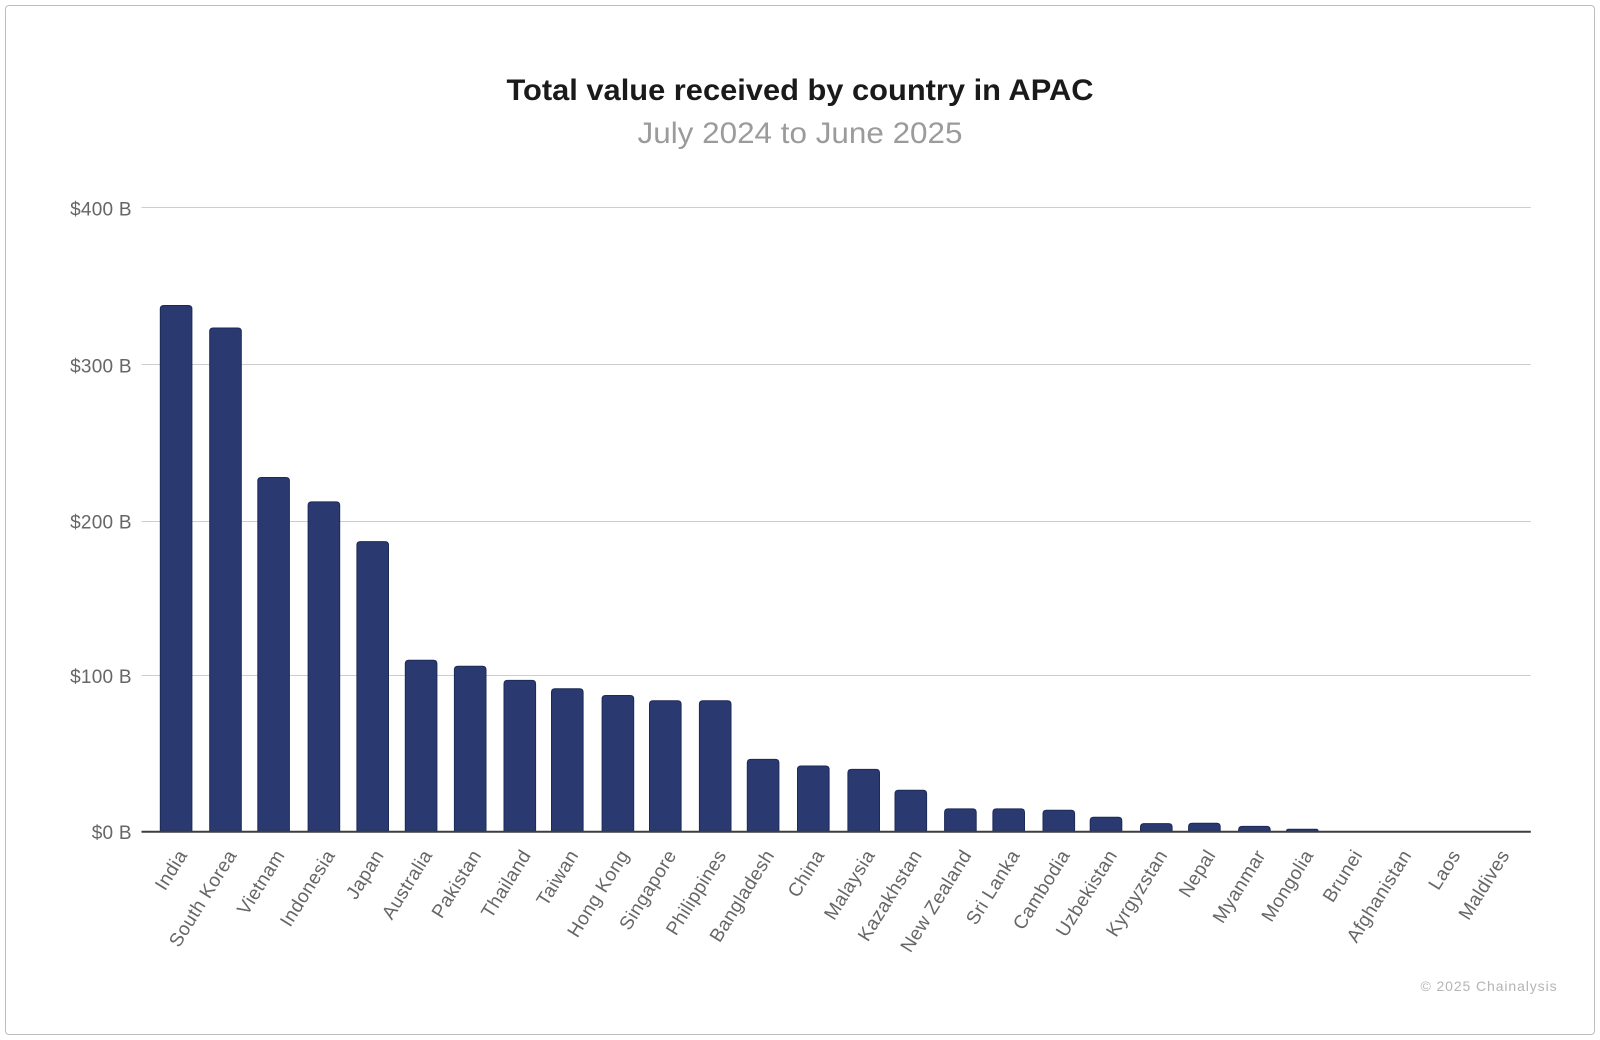 Image resolution: width=1600 pixels, height=1040 pixels. I want to click on svg-text:Total value received by countr: Total value received by country in APAC, so click(800, 90).